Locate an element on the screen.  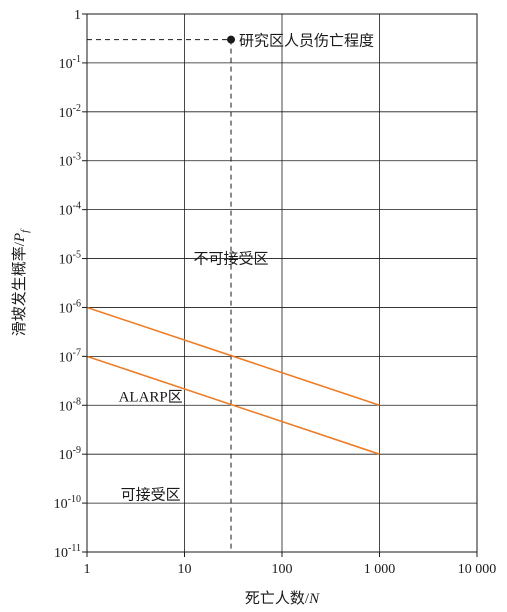
region-label: ALARP区 is located at coordinates (151, 398).